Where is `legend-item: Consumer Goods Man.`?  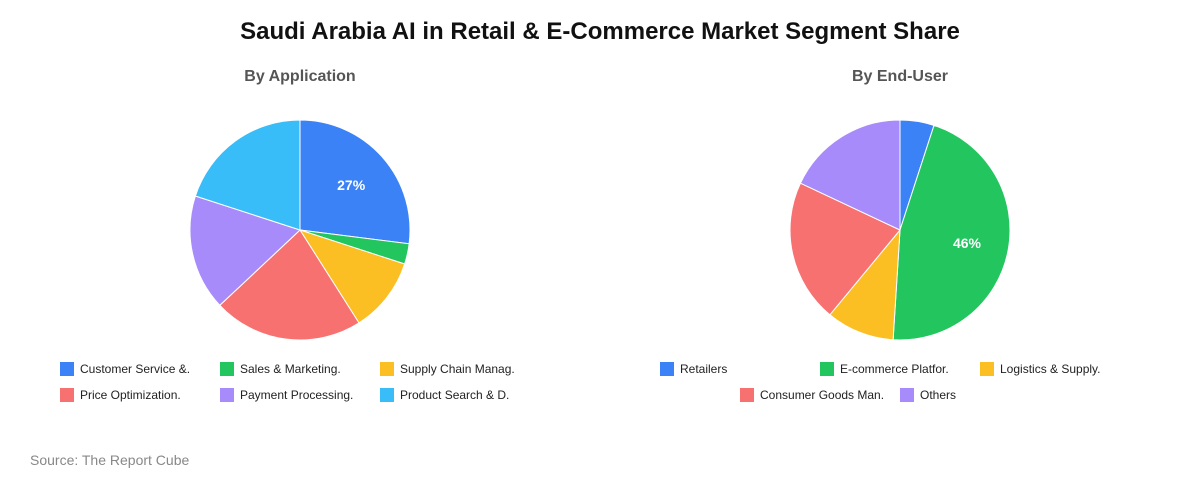 legend-item: Consumer Goods Man. is located at coordinates (812, 395).